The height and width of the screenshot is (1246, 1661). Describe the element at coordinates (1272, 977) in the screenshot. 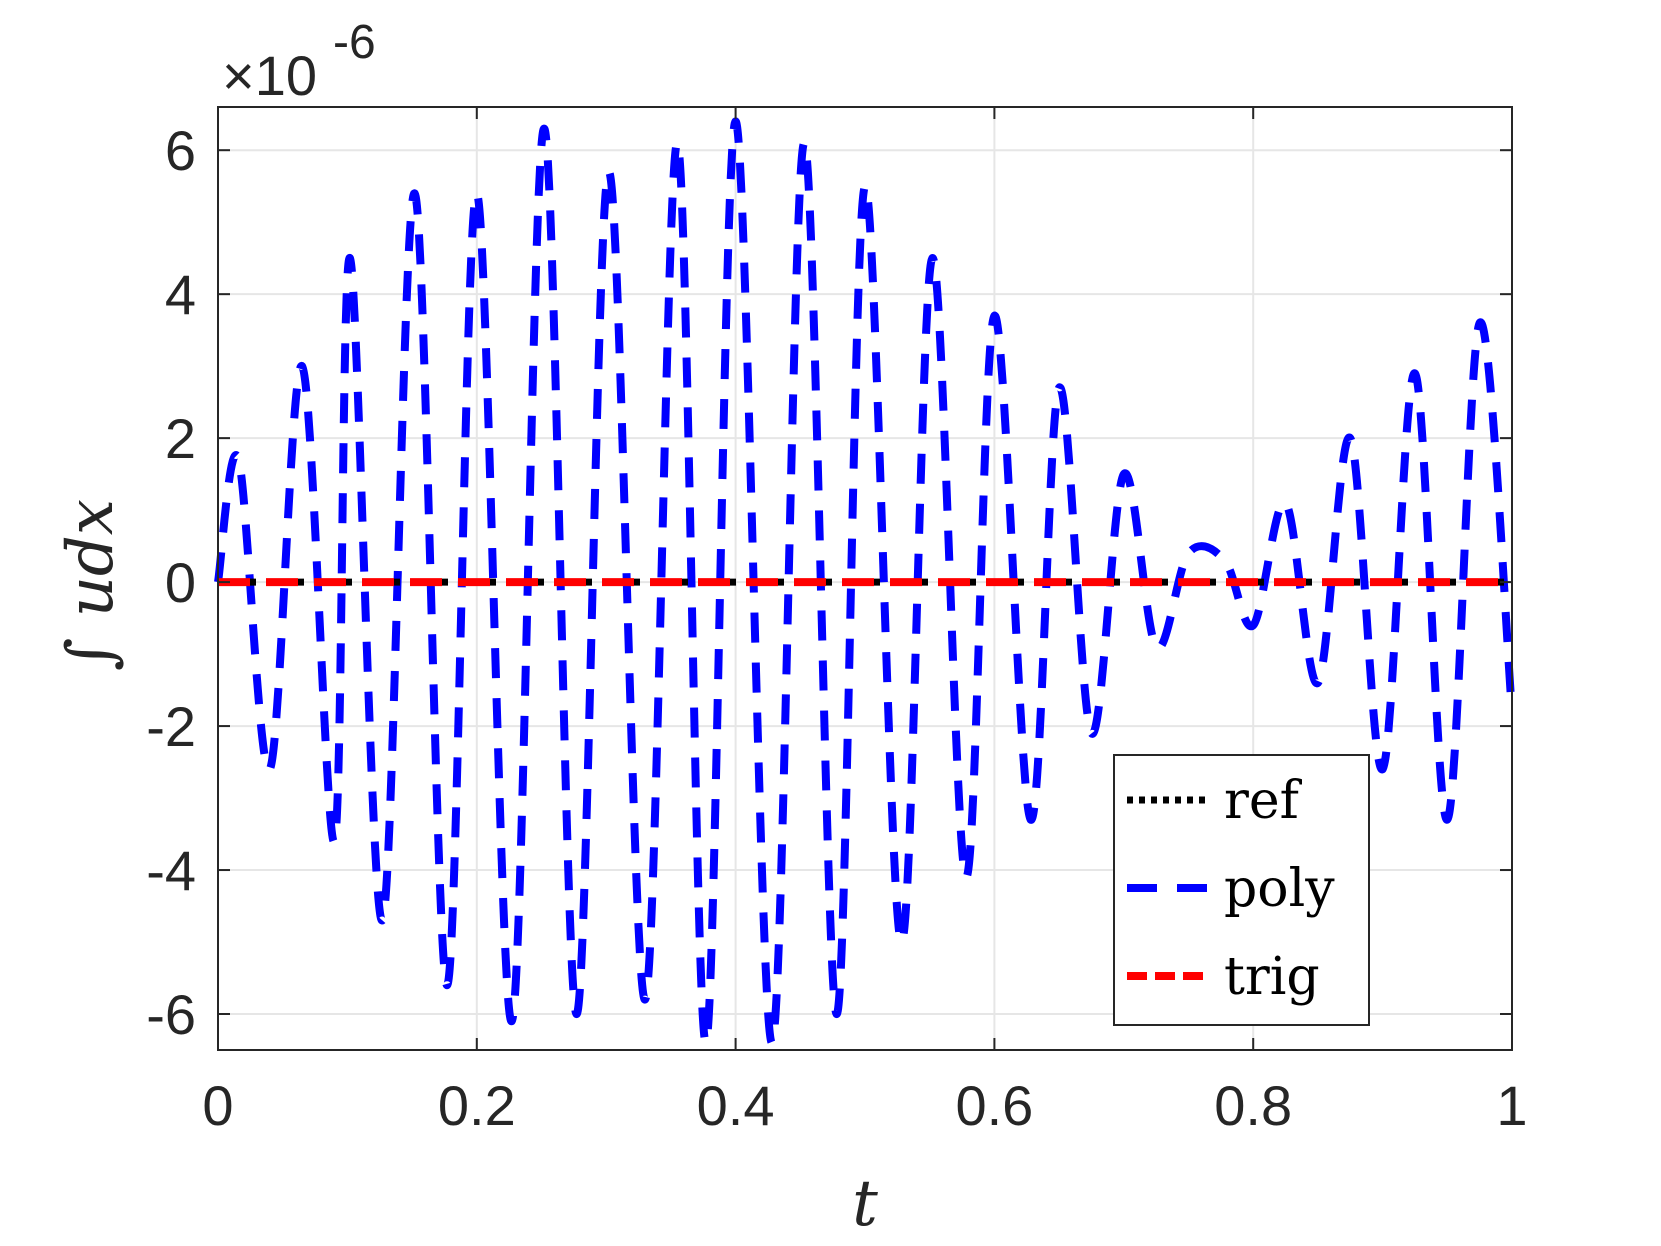

I see `legend-label-trig: trig` at that location.